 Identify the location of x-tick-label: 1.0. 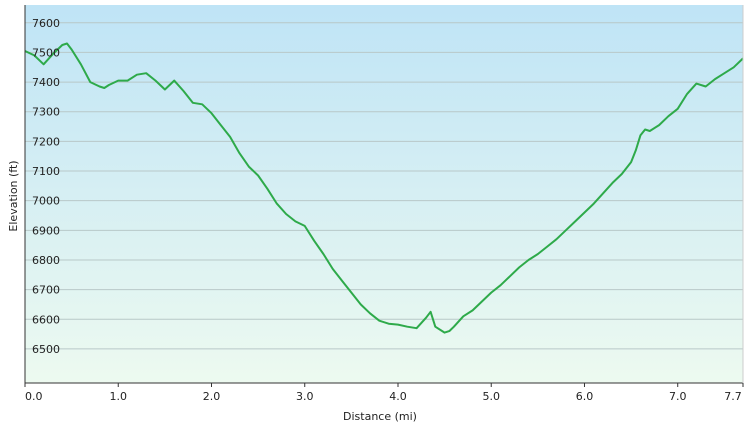
(118, 396).